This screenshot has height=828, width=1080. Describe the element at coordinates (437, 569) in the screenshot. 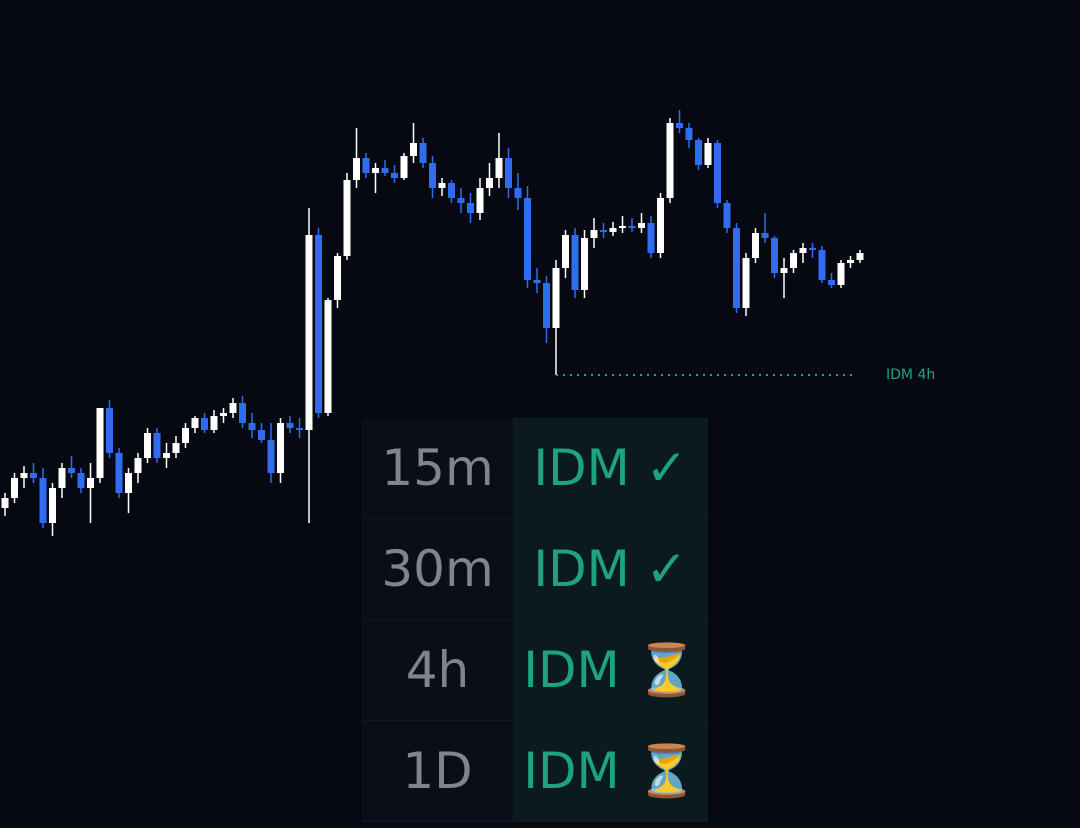

I see `timeframe: 30m` at that location.